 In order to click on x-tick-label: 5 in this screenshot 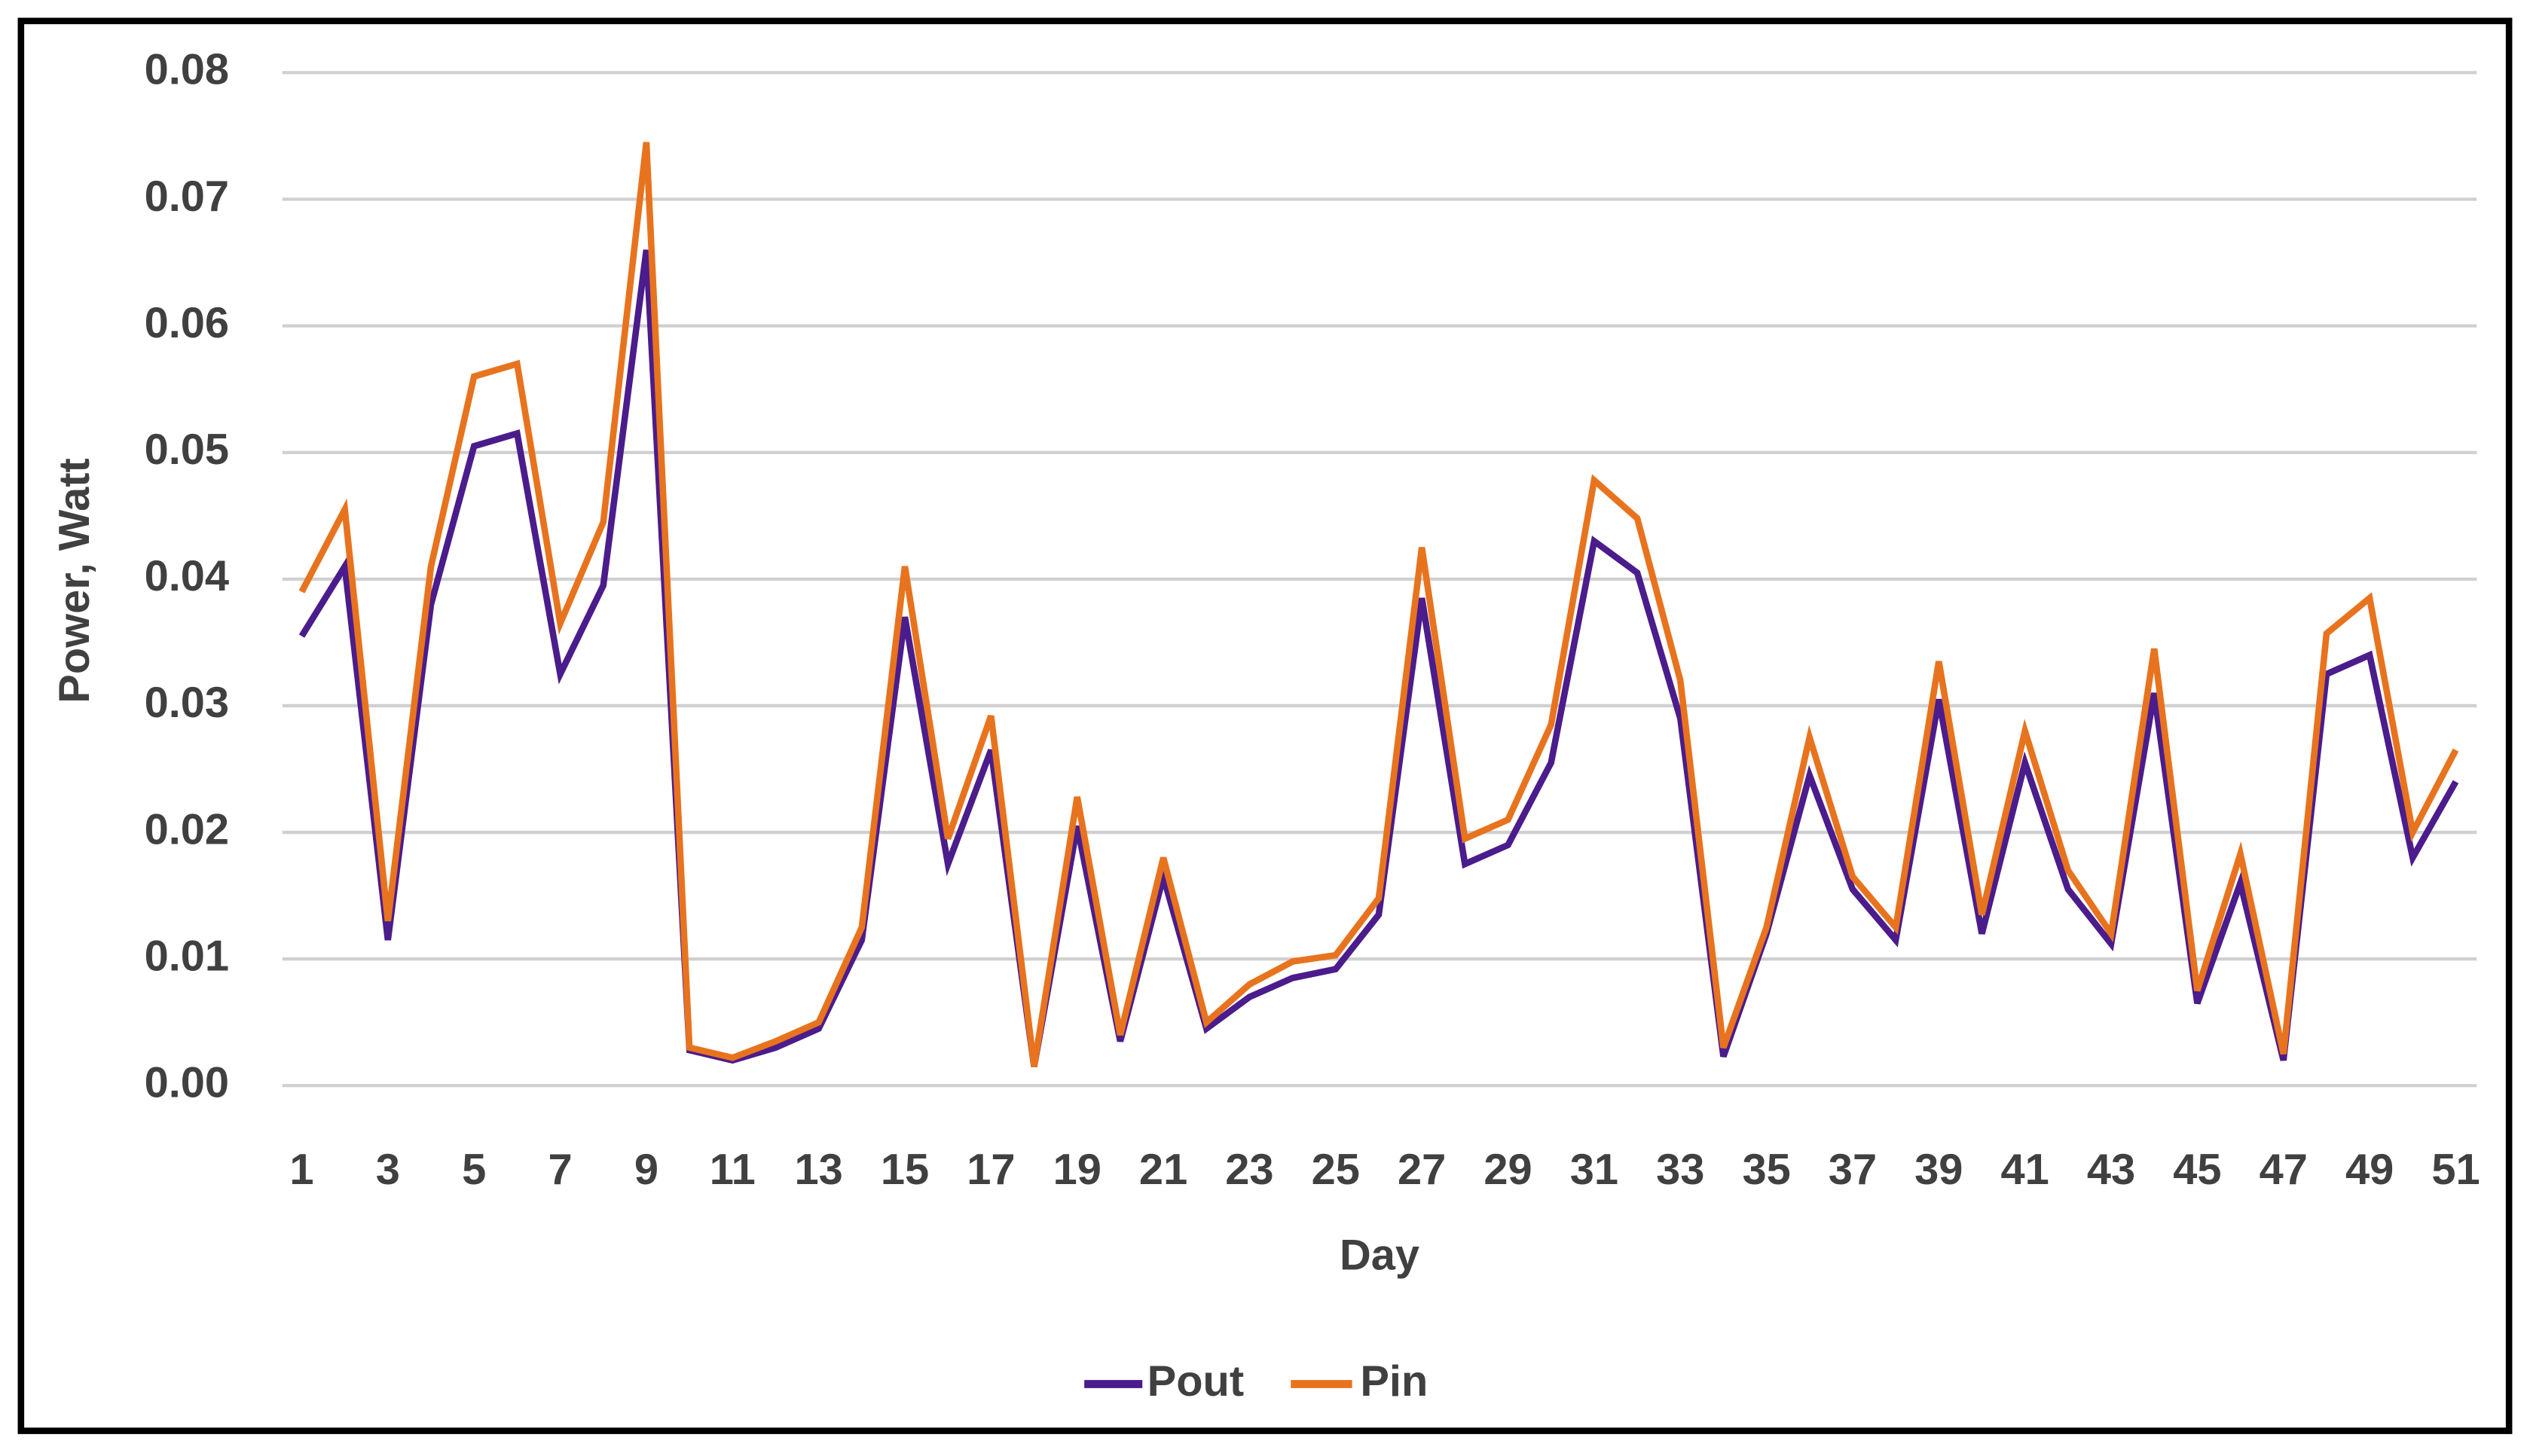, I will do `click(474, 1170)`.